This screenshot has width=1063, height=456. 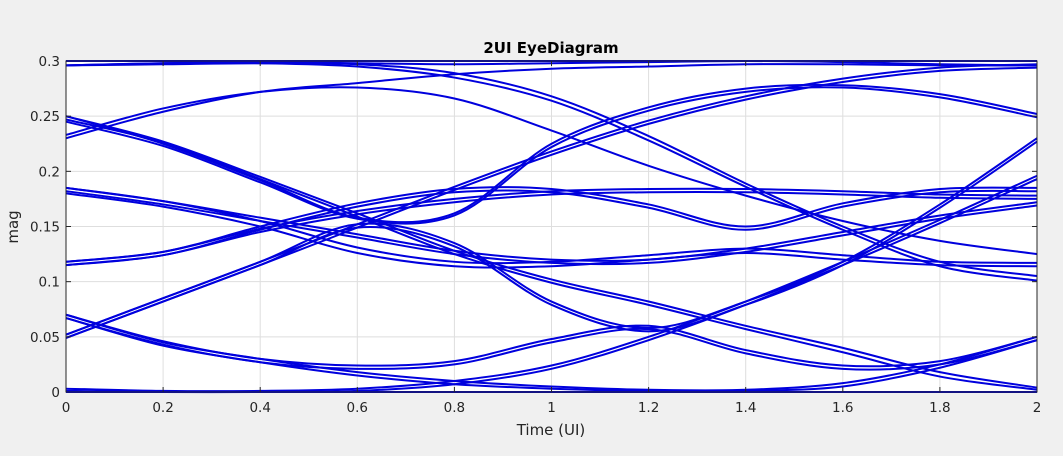 What do you see at coordinates (551, 430) in the screenshot?
I see `x-axis-label: Time (UI)` at bounding box center [551, 430].